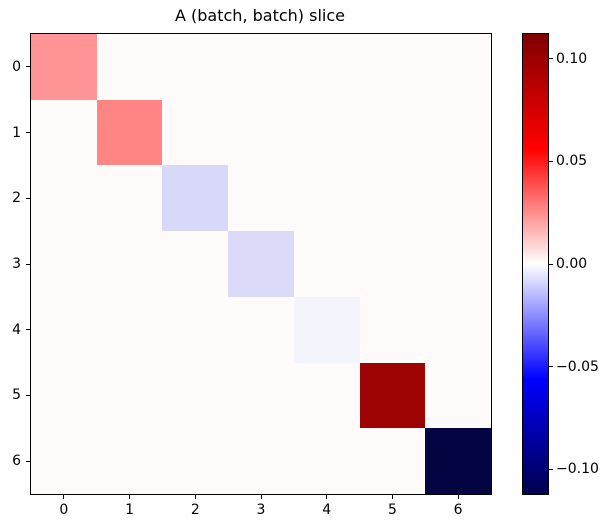 This screenshot has width=606, height=528. Describe the element at coordinates (577, 366) in the screenshot. I see `colorbar-tick-label-3: −0.05` at that location.